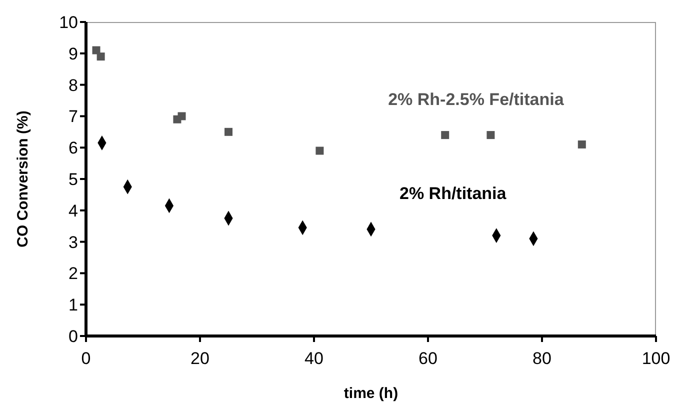 The width and height of the screenshot is (678, 417). Describe the element at coordinates (73, 116) in the screenshot. I see `y-tick-label: 7` at that location.